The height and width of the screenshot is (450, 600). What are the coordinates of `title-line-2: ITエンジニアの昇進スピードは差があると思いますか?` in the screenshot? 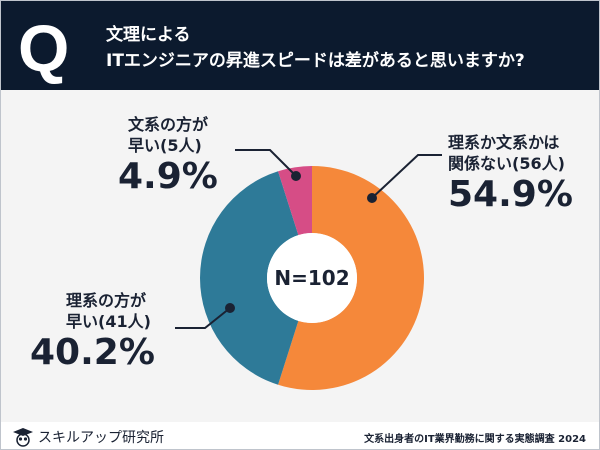 It's located at (315, 61).